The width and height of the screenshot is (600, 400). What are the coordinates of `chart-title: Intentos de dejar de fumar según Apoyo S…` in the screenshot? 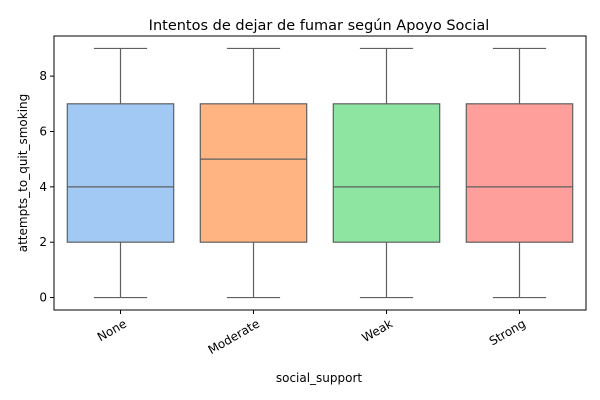 It's located at (319, 26).